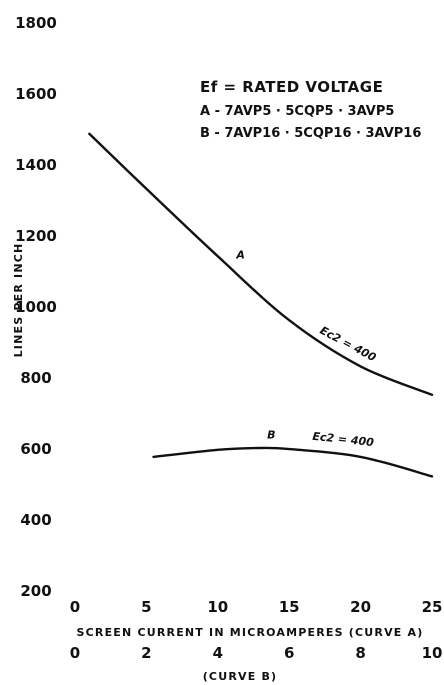 The height and width of the screenshot is (685, 444). What do you see at coordinates (271, 434) in the screenshot?
I see `series-name-label-b: B` at bounding box center [271, 434].